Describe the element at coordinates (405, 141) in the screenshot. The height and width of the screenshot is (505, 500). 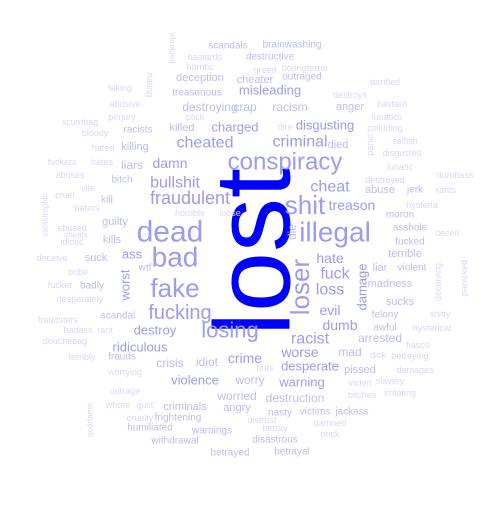
I see `word: selfish` at that location.